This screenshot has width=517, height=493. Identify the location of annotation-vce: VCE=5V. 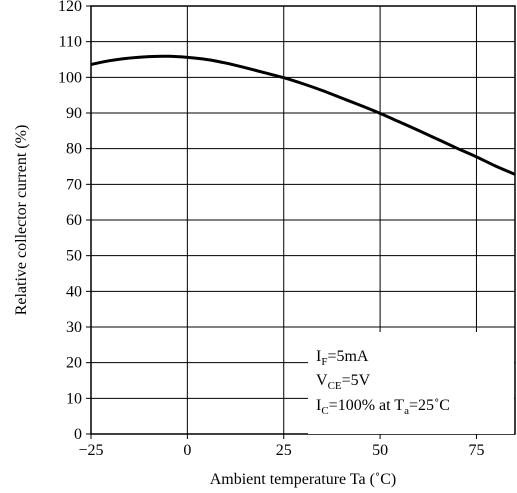
(343, 382).